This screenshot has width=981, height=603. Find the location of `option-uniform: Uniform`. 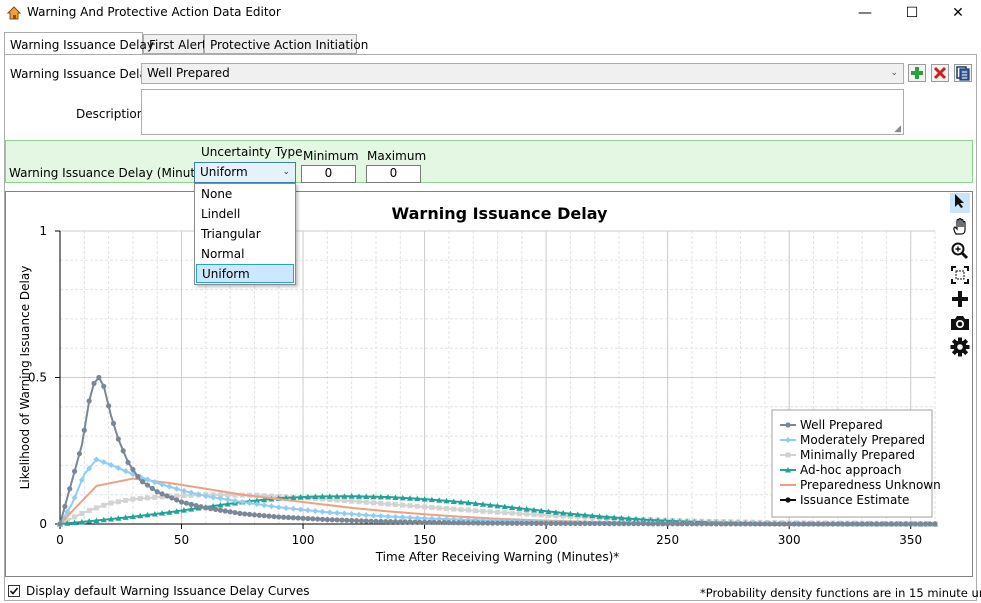

option-uniform: Uniform is located at coordinates (245, 273).